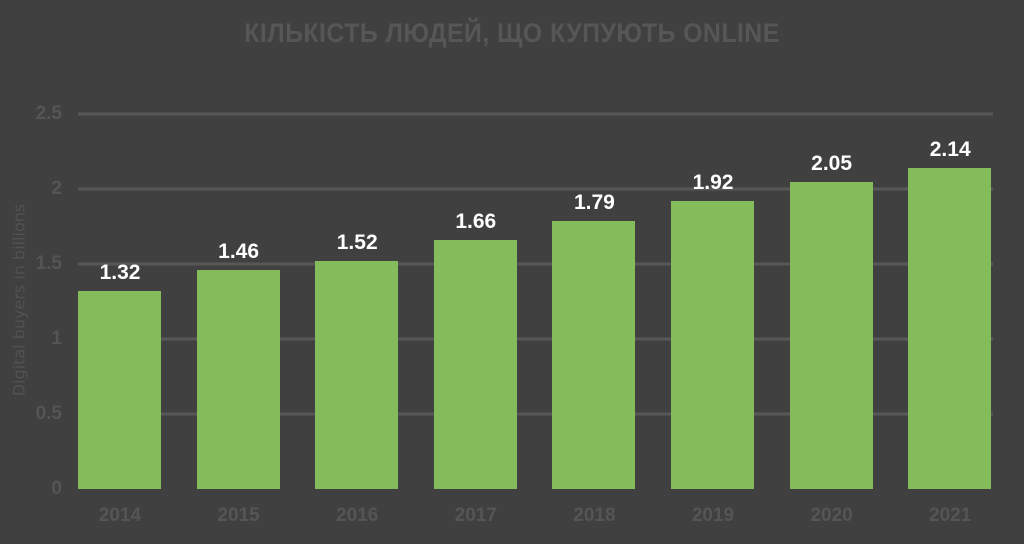  I want to click on x-tick-label: 2021, so click(950, 515).